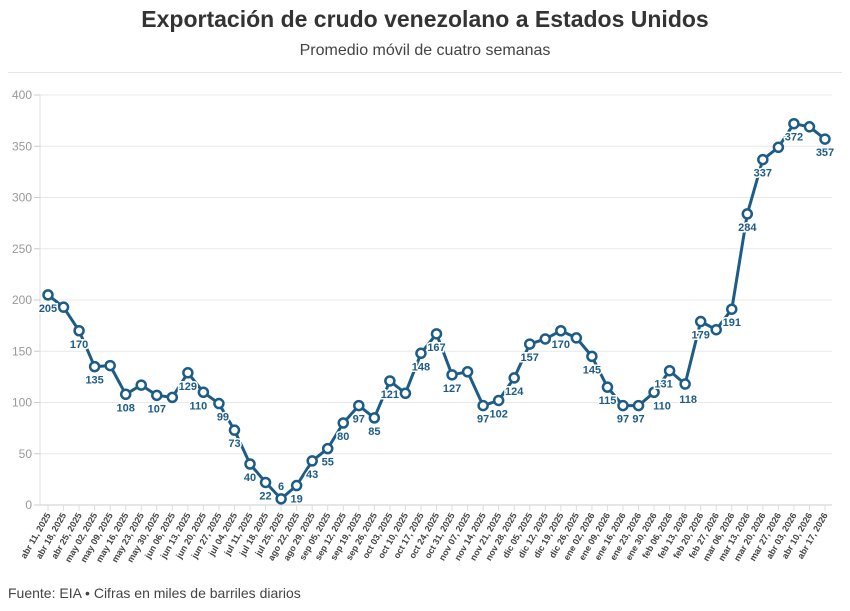 This screenshot has height=611, width=850. I want to click on data-label: 115, so click(608, 401).